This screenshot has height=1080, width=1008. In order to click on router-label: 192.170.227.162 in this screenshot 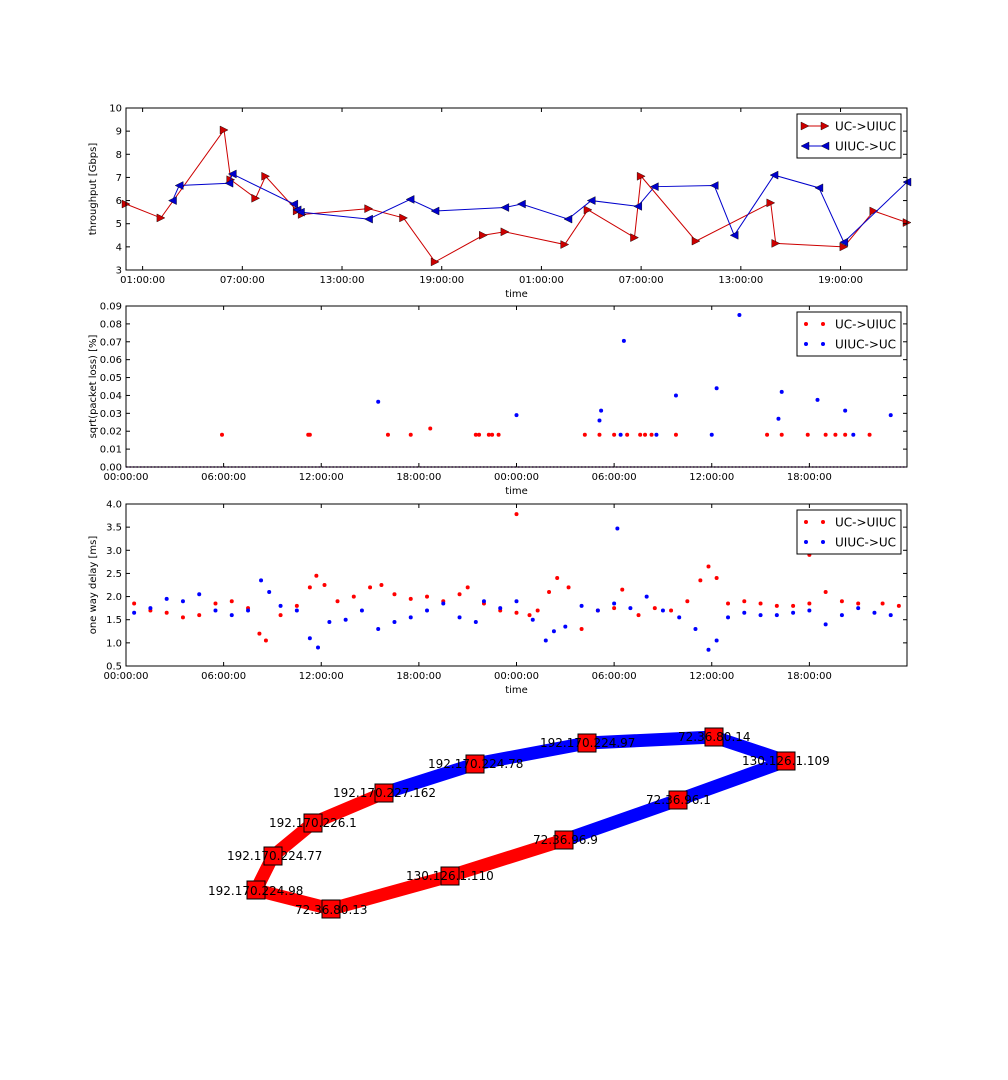, I will do `click(384, 793)`.